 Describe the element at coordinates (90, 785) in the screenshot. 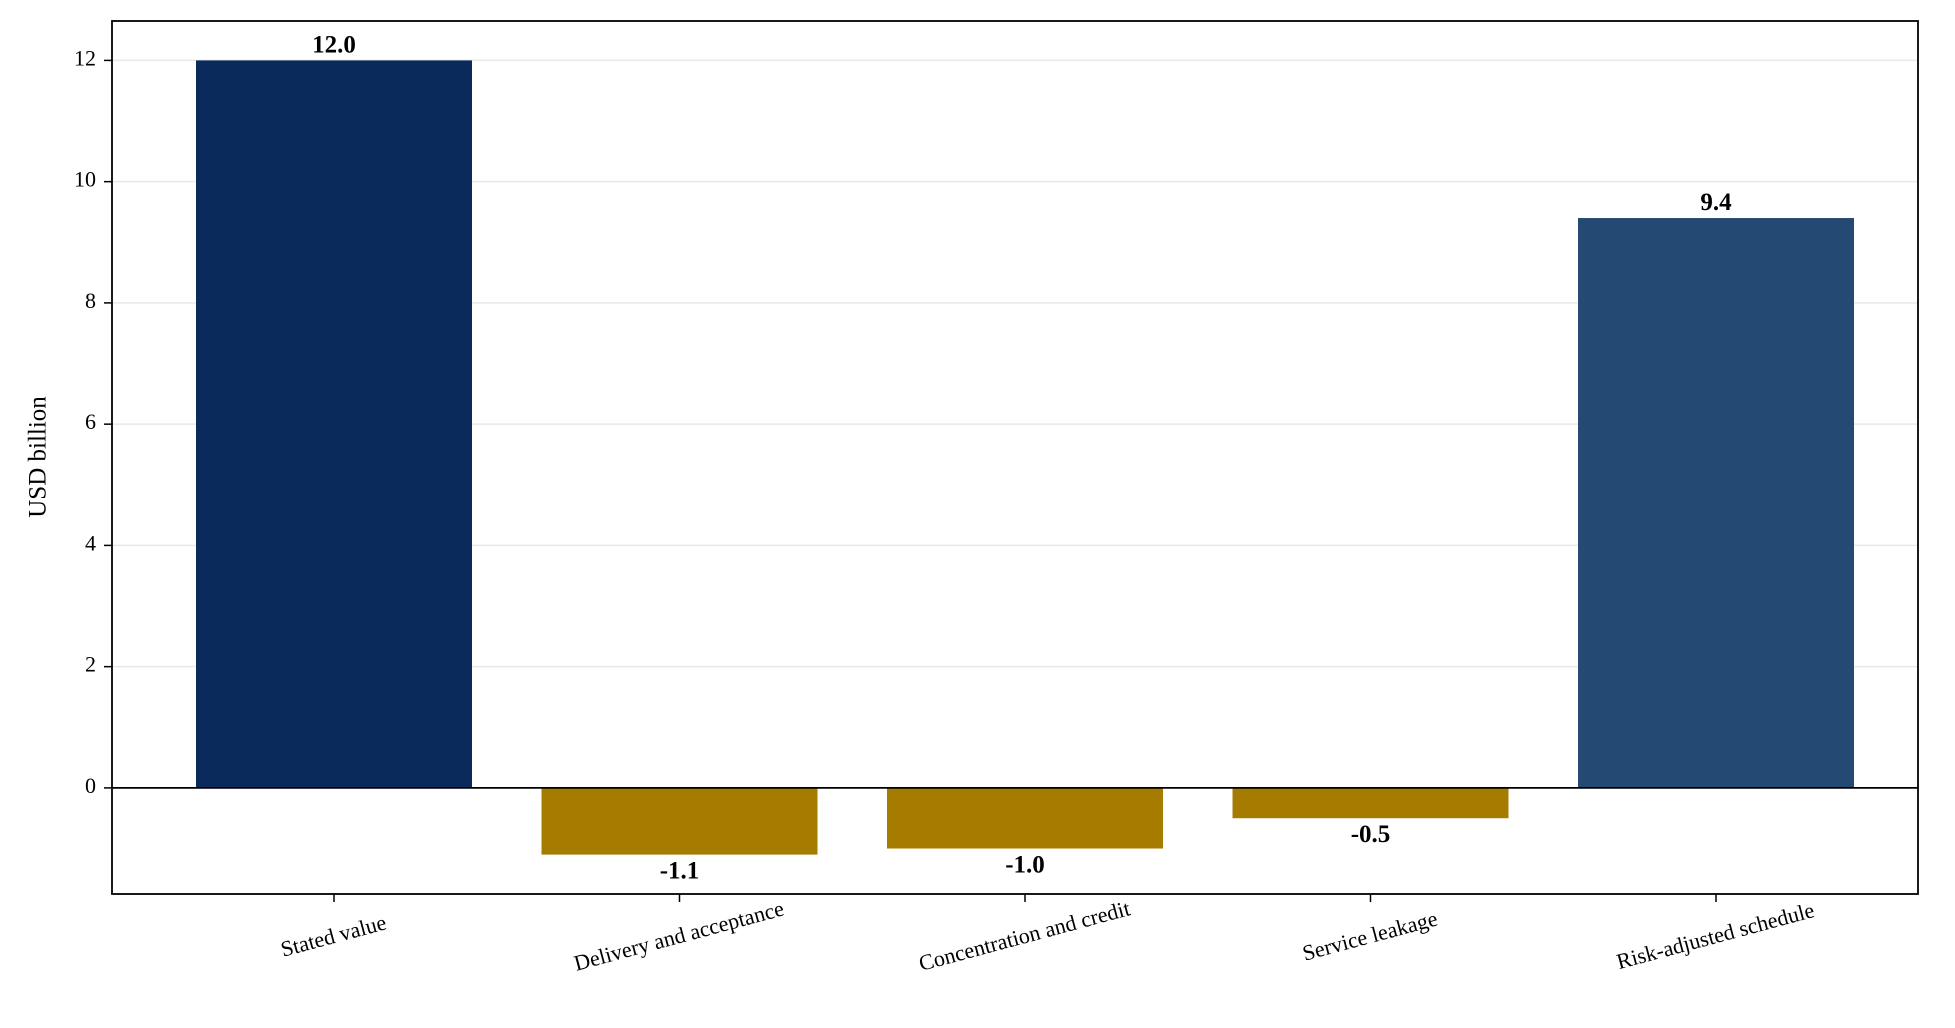

I see `y-tick-label-0: 0` at that location.